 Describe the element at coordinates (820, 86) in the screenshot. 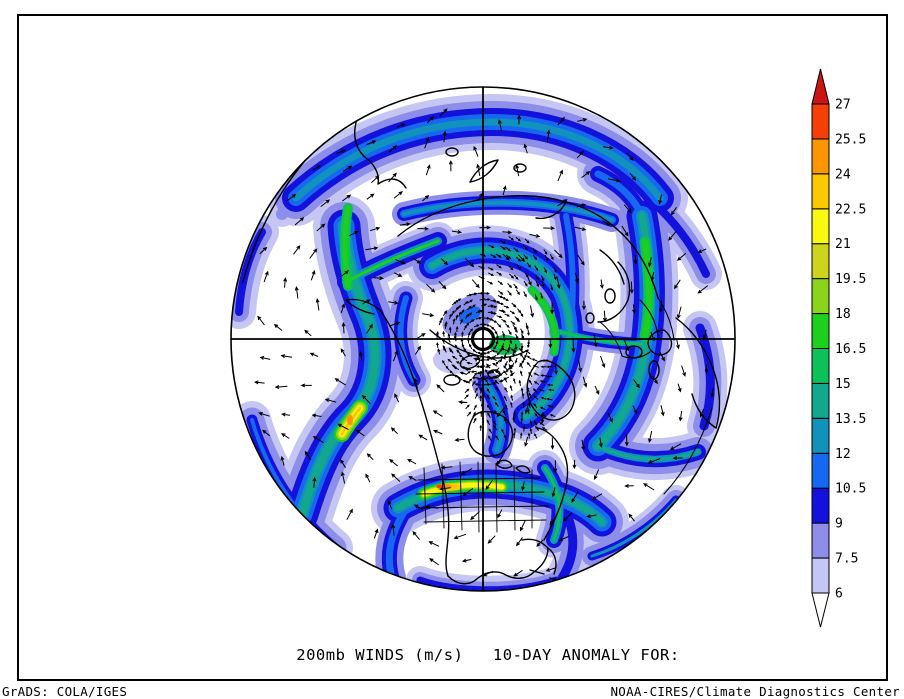

I see `colorbar-over-arrow` at that location.